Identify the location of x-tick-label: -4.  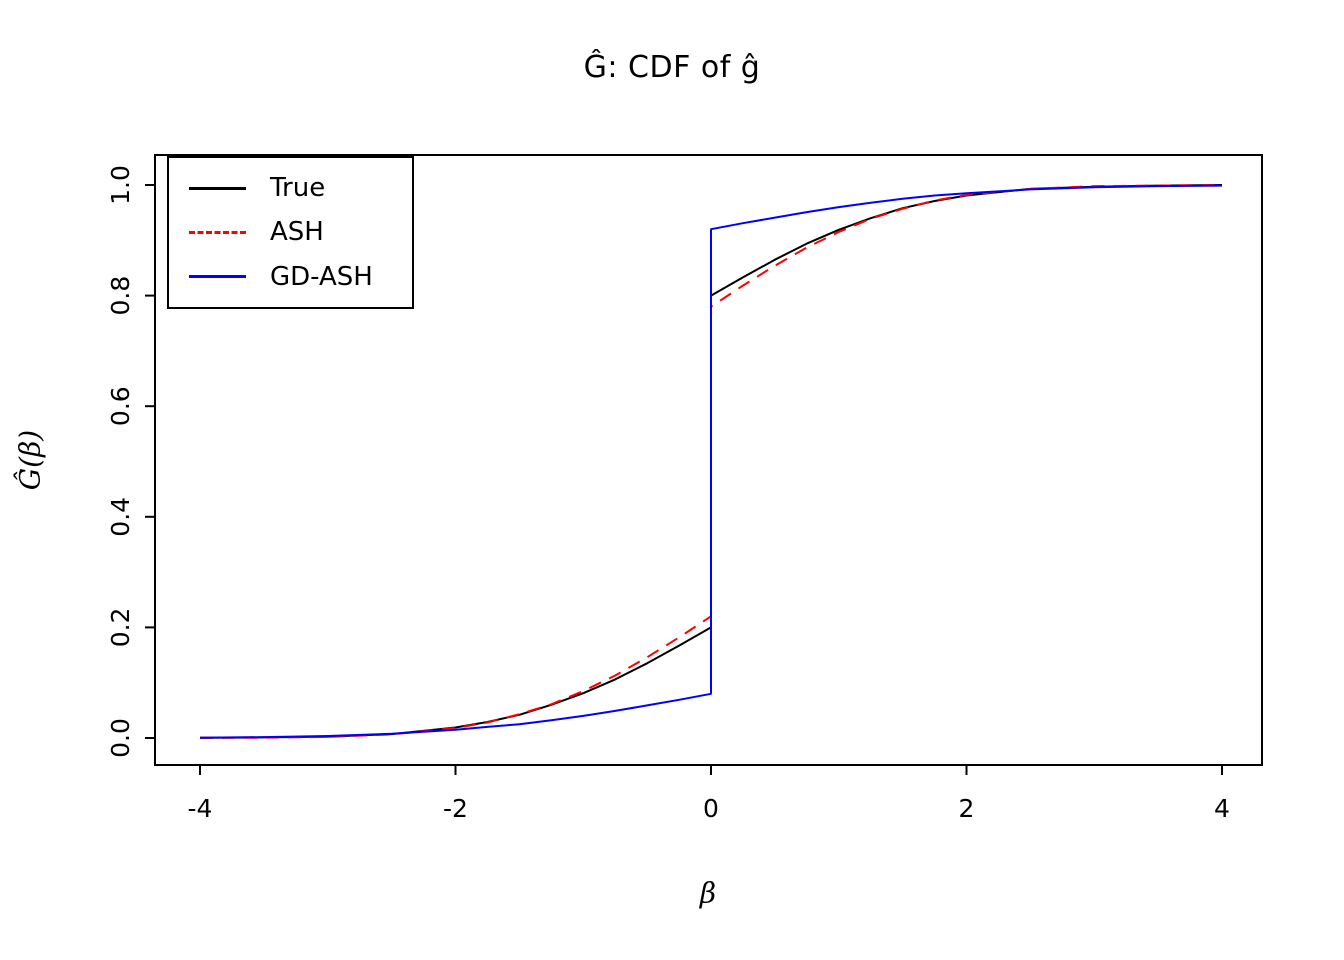
(200, 808).